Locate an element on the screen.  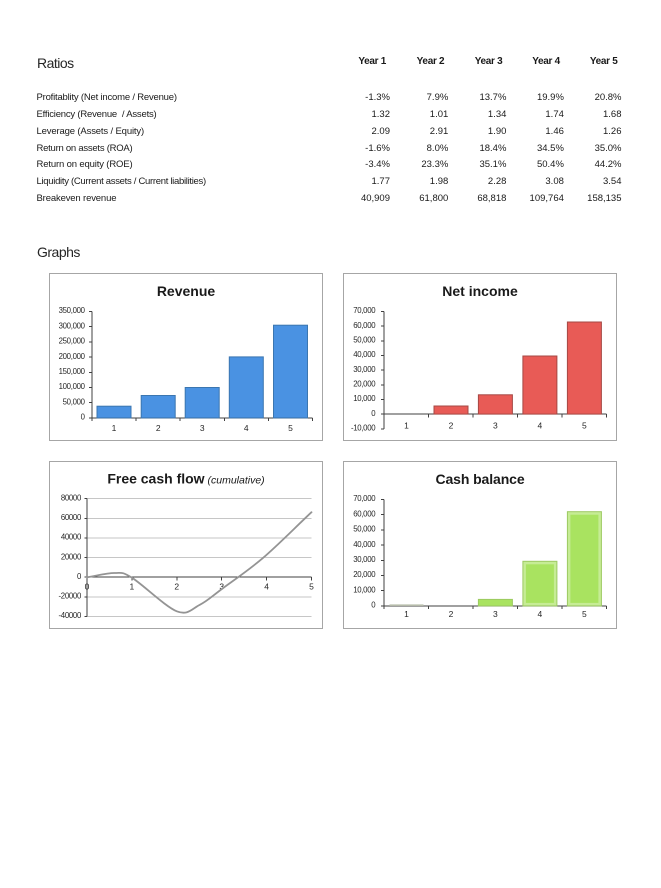
svg-text: -20000 is located at coordinates (70, 596).